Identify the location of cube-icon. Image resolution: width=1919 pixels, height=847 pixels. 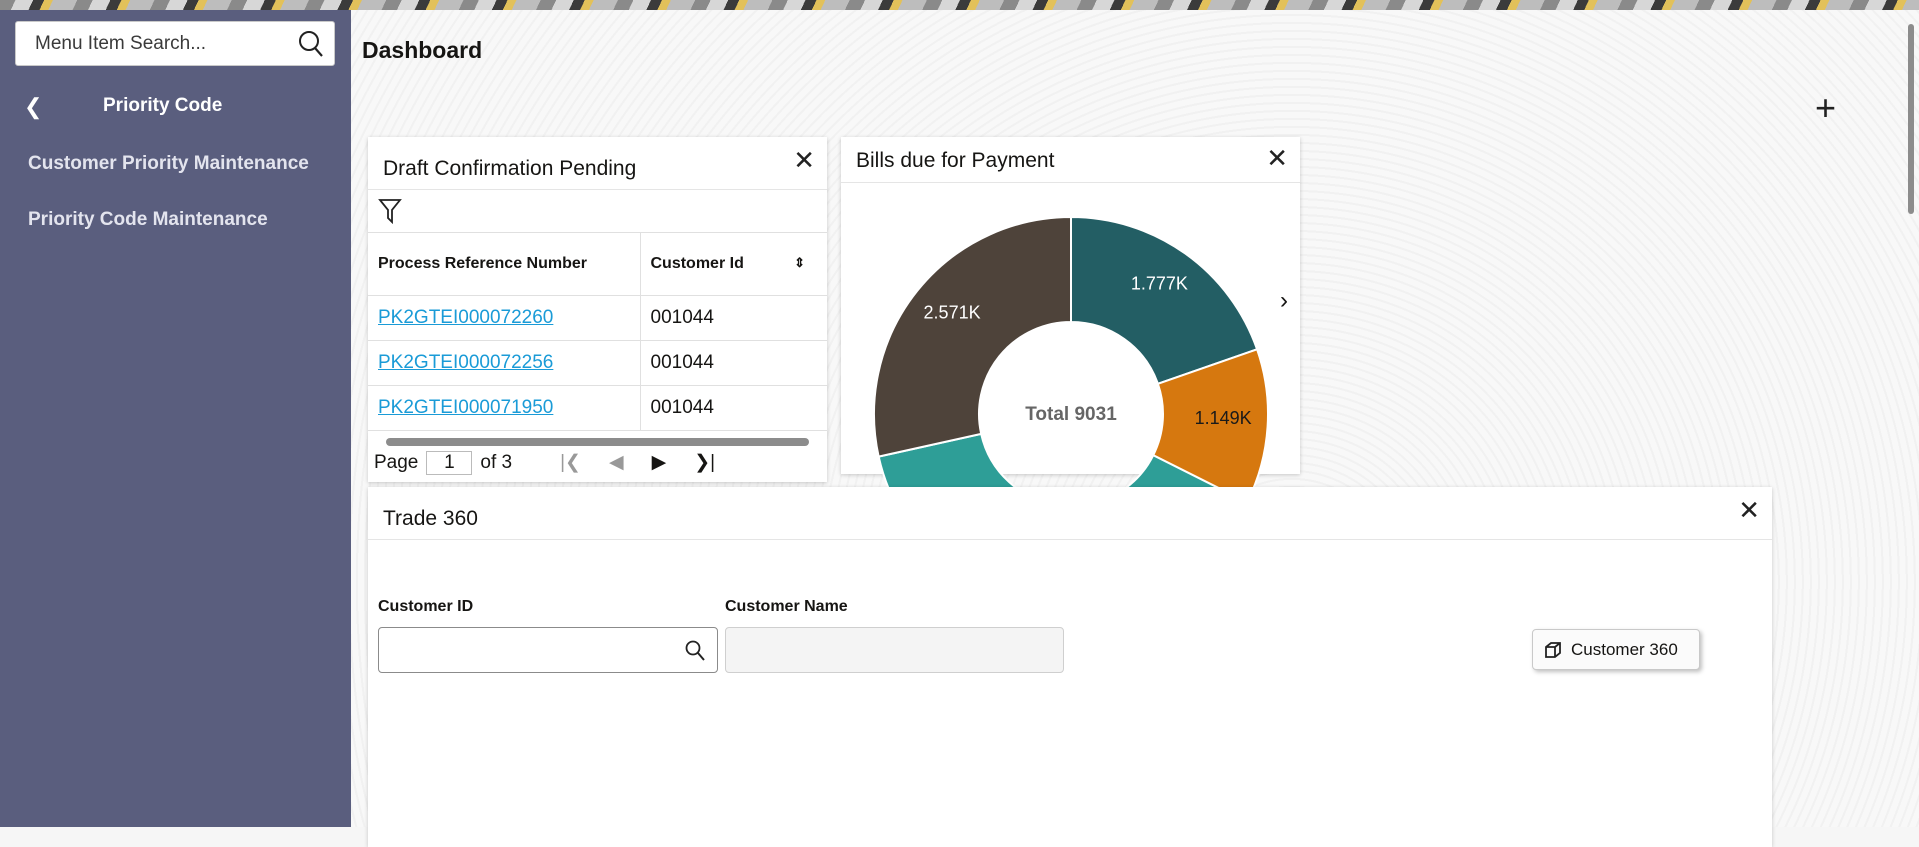
(1553, 649).